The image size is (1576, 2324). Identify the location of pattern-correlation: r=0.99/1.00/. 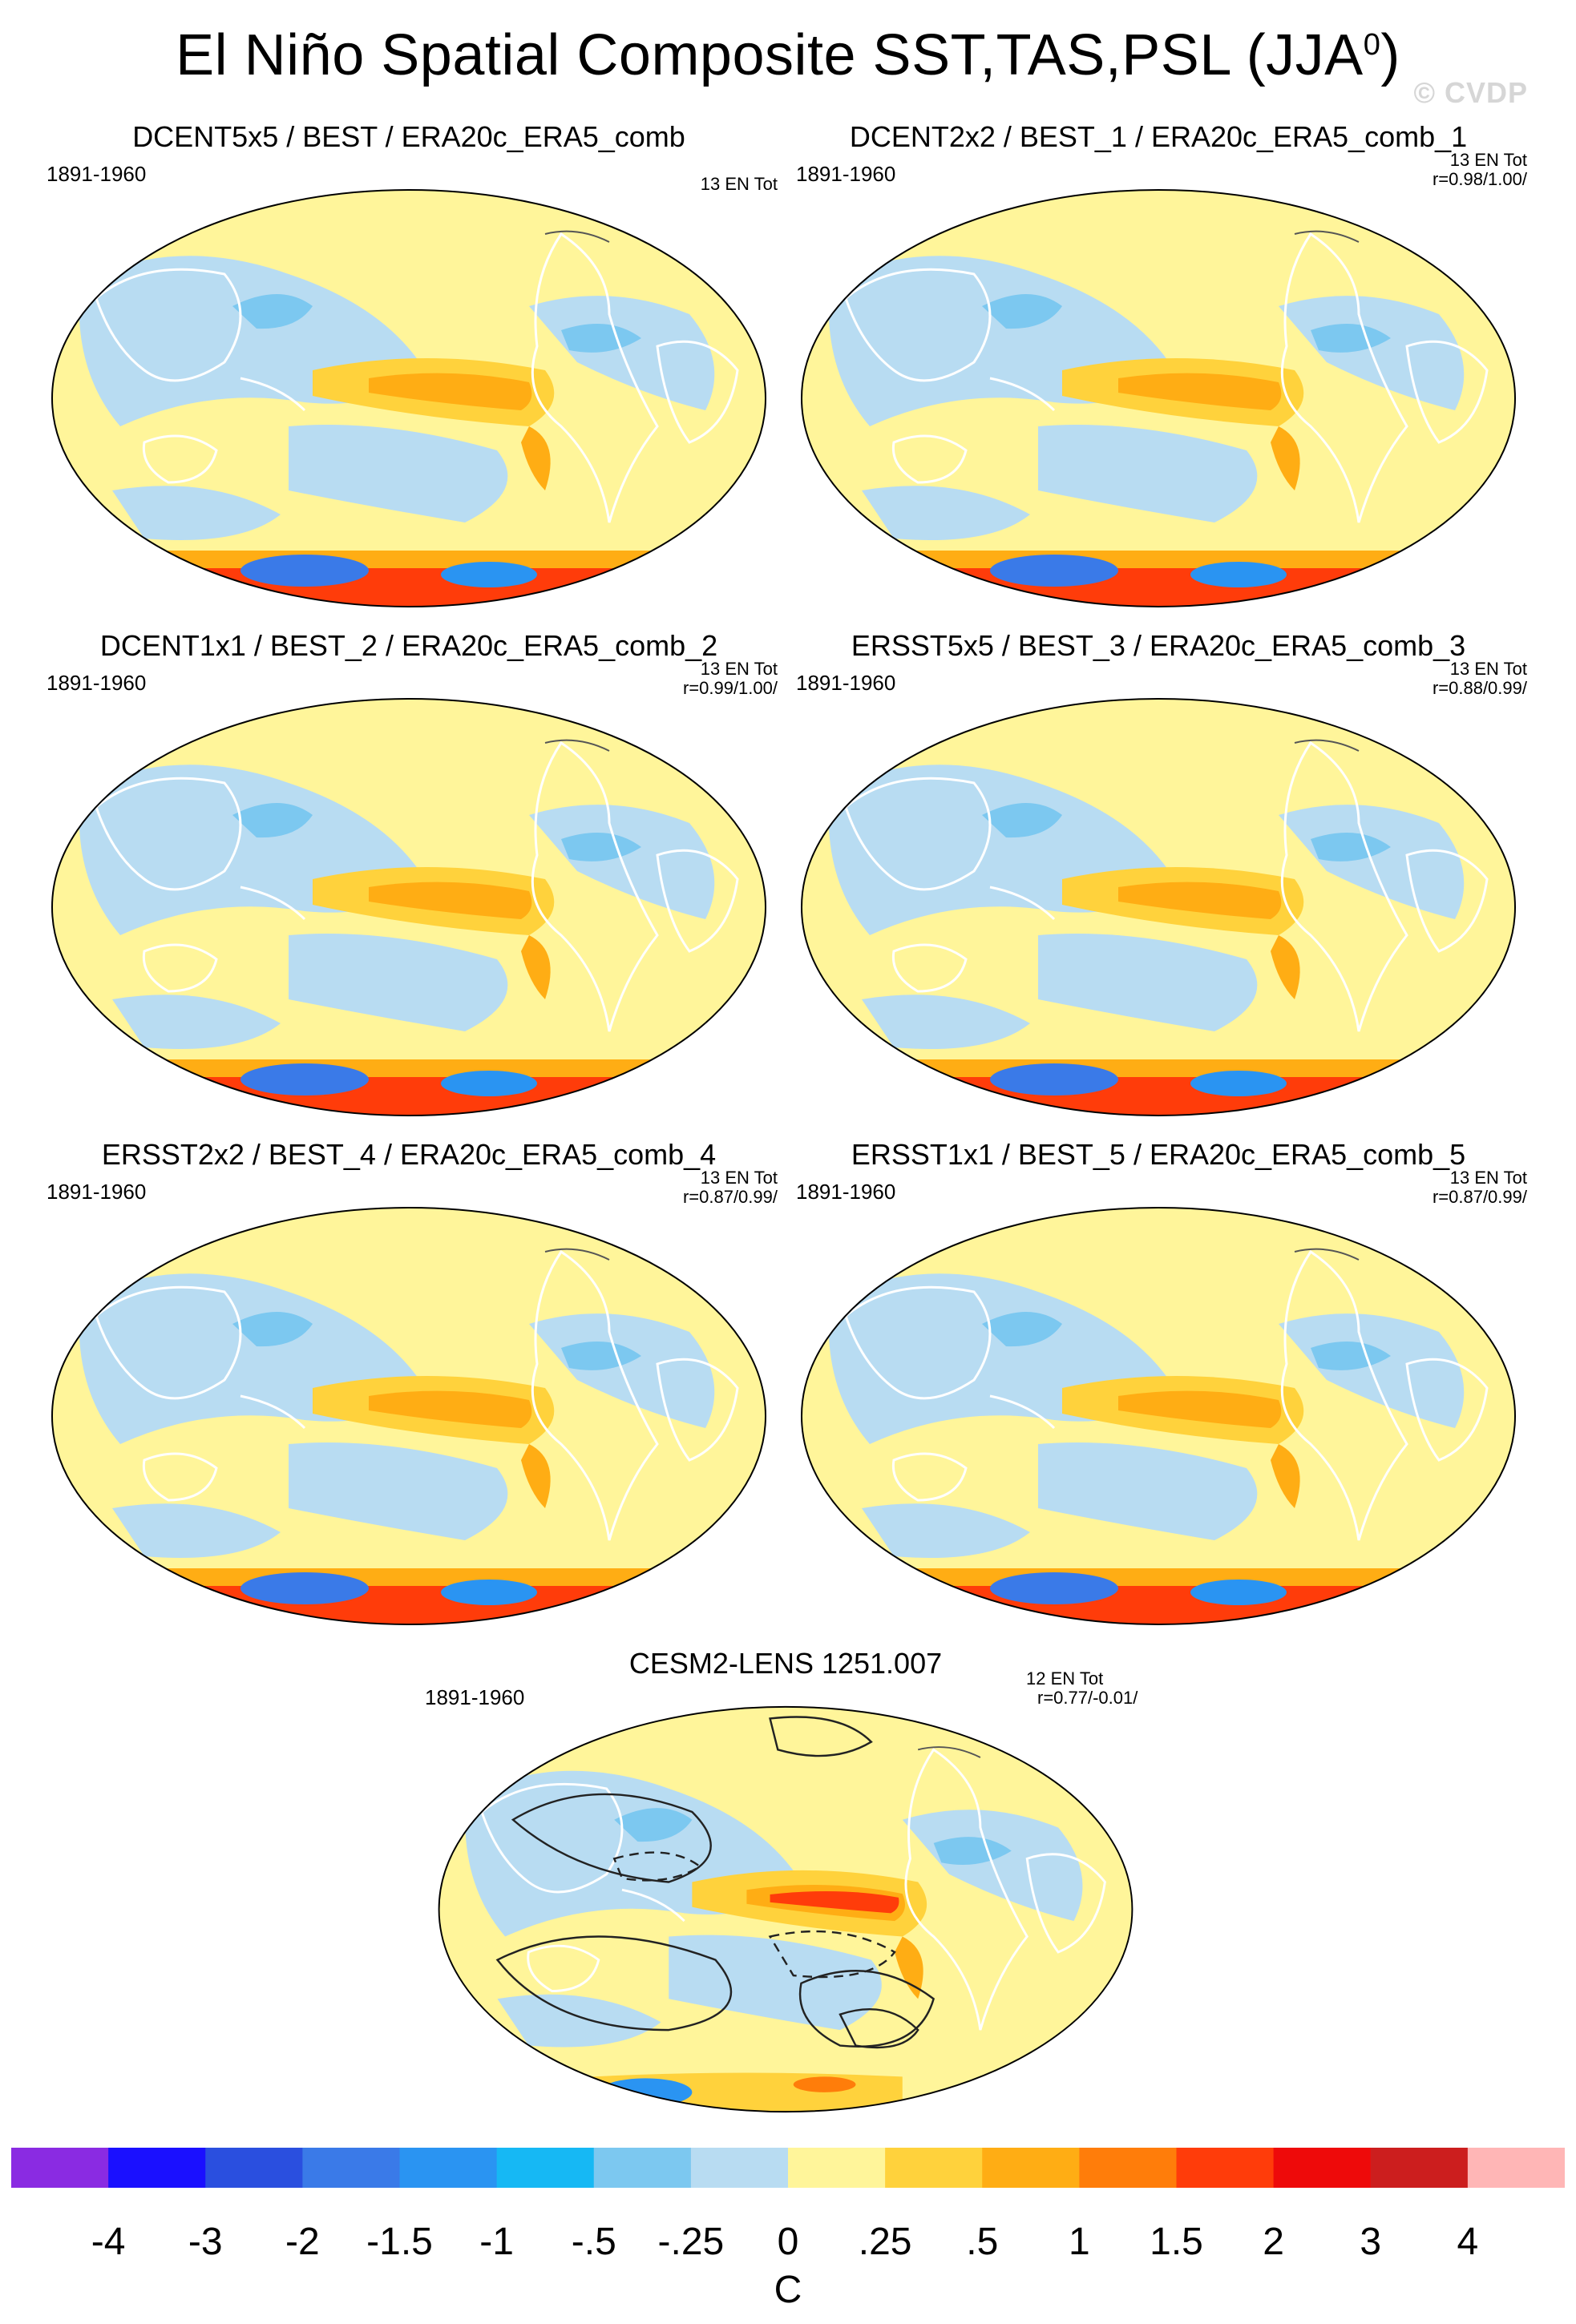
(730, 688).